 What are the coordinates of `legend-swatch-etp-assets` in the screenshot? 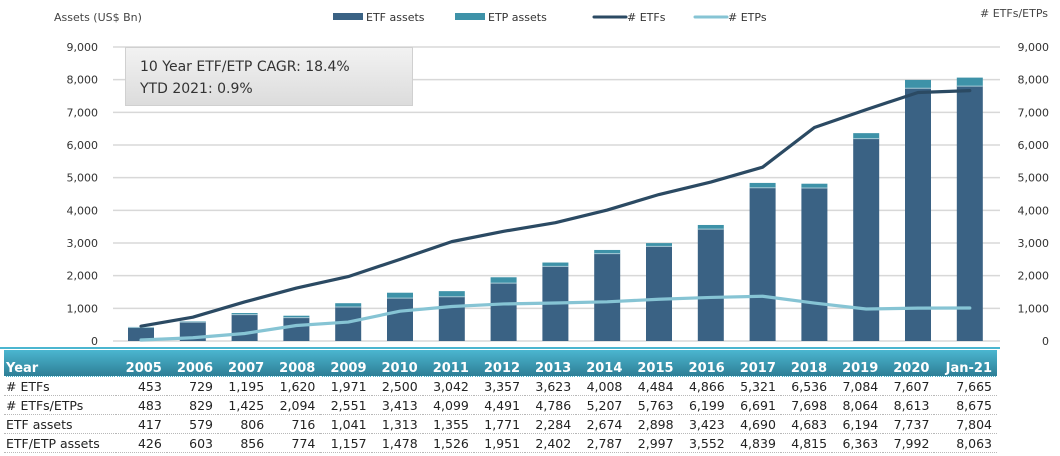 It's located at (470, 16).